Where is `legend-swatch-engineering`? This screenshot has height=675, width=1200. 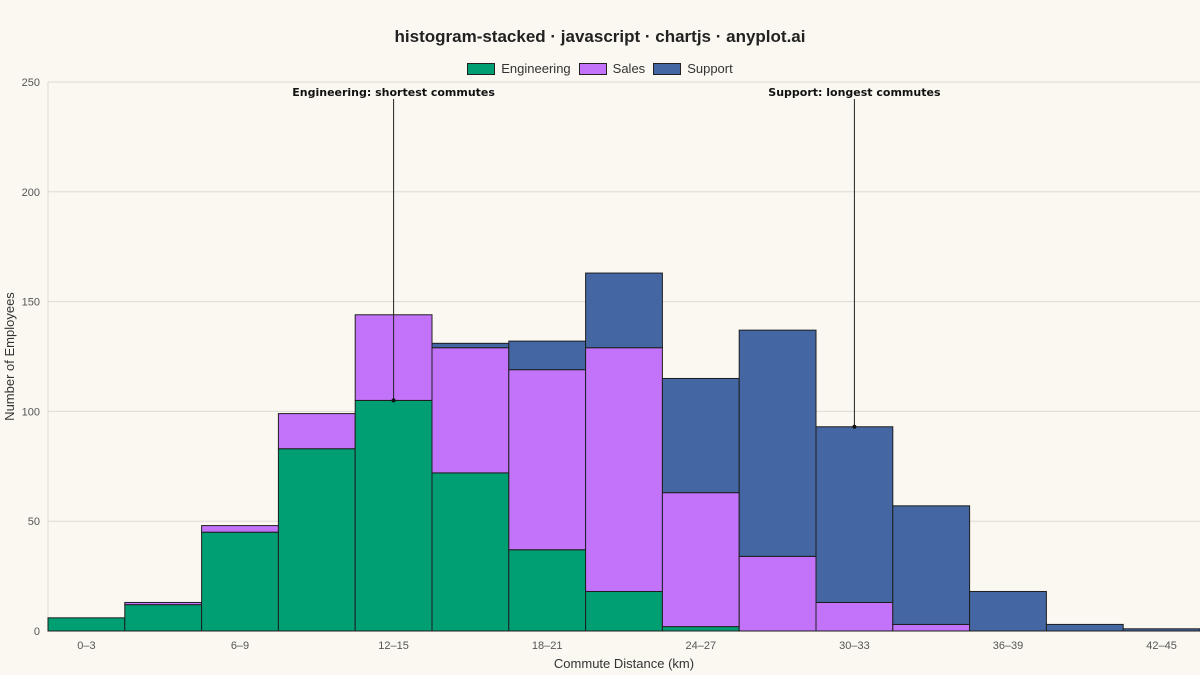 legend-swatch-engineering is located at coordinates (481, 68).